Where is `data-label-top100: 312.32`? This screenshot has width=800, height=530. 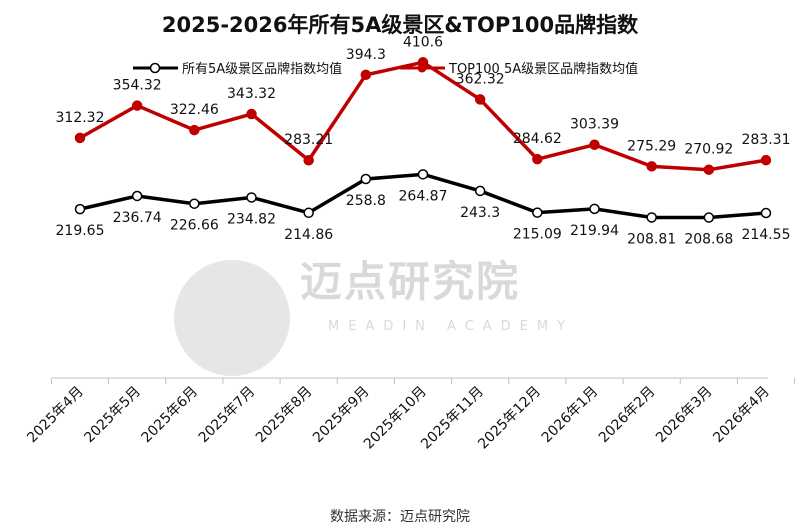
data-label-top100: 312.32 is located at coordinates (80, 118).